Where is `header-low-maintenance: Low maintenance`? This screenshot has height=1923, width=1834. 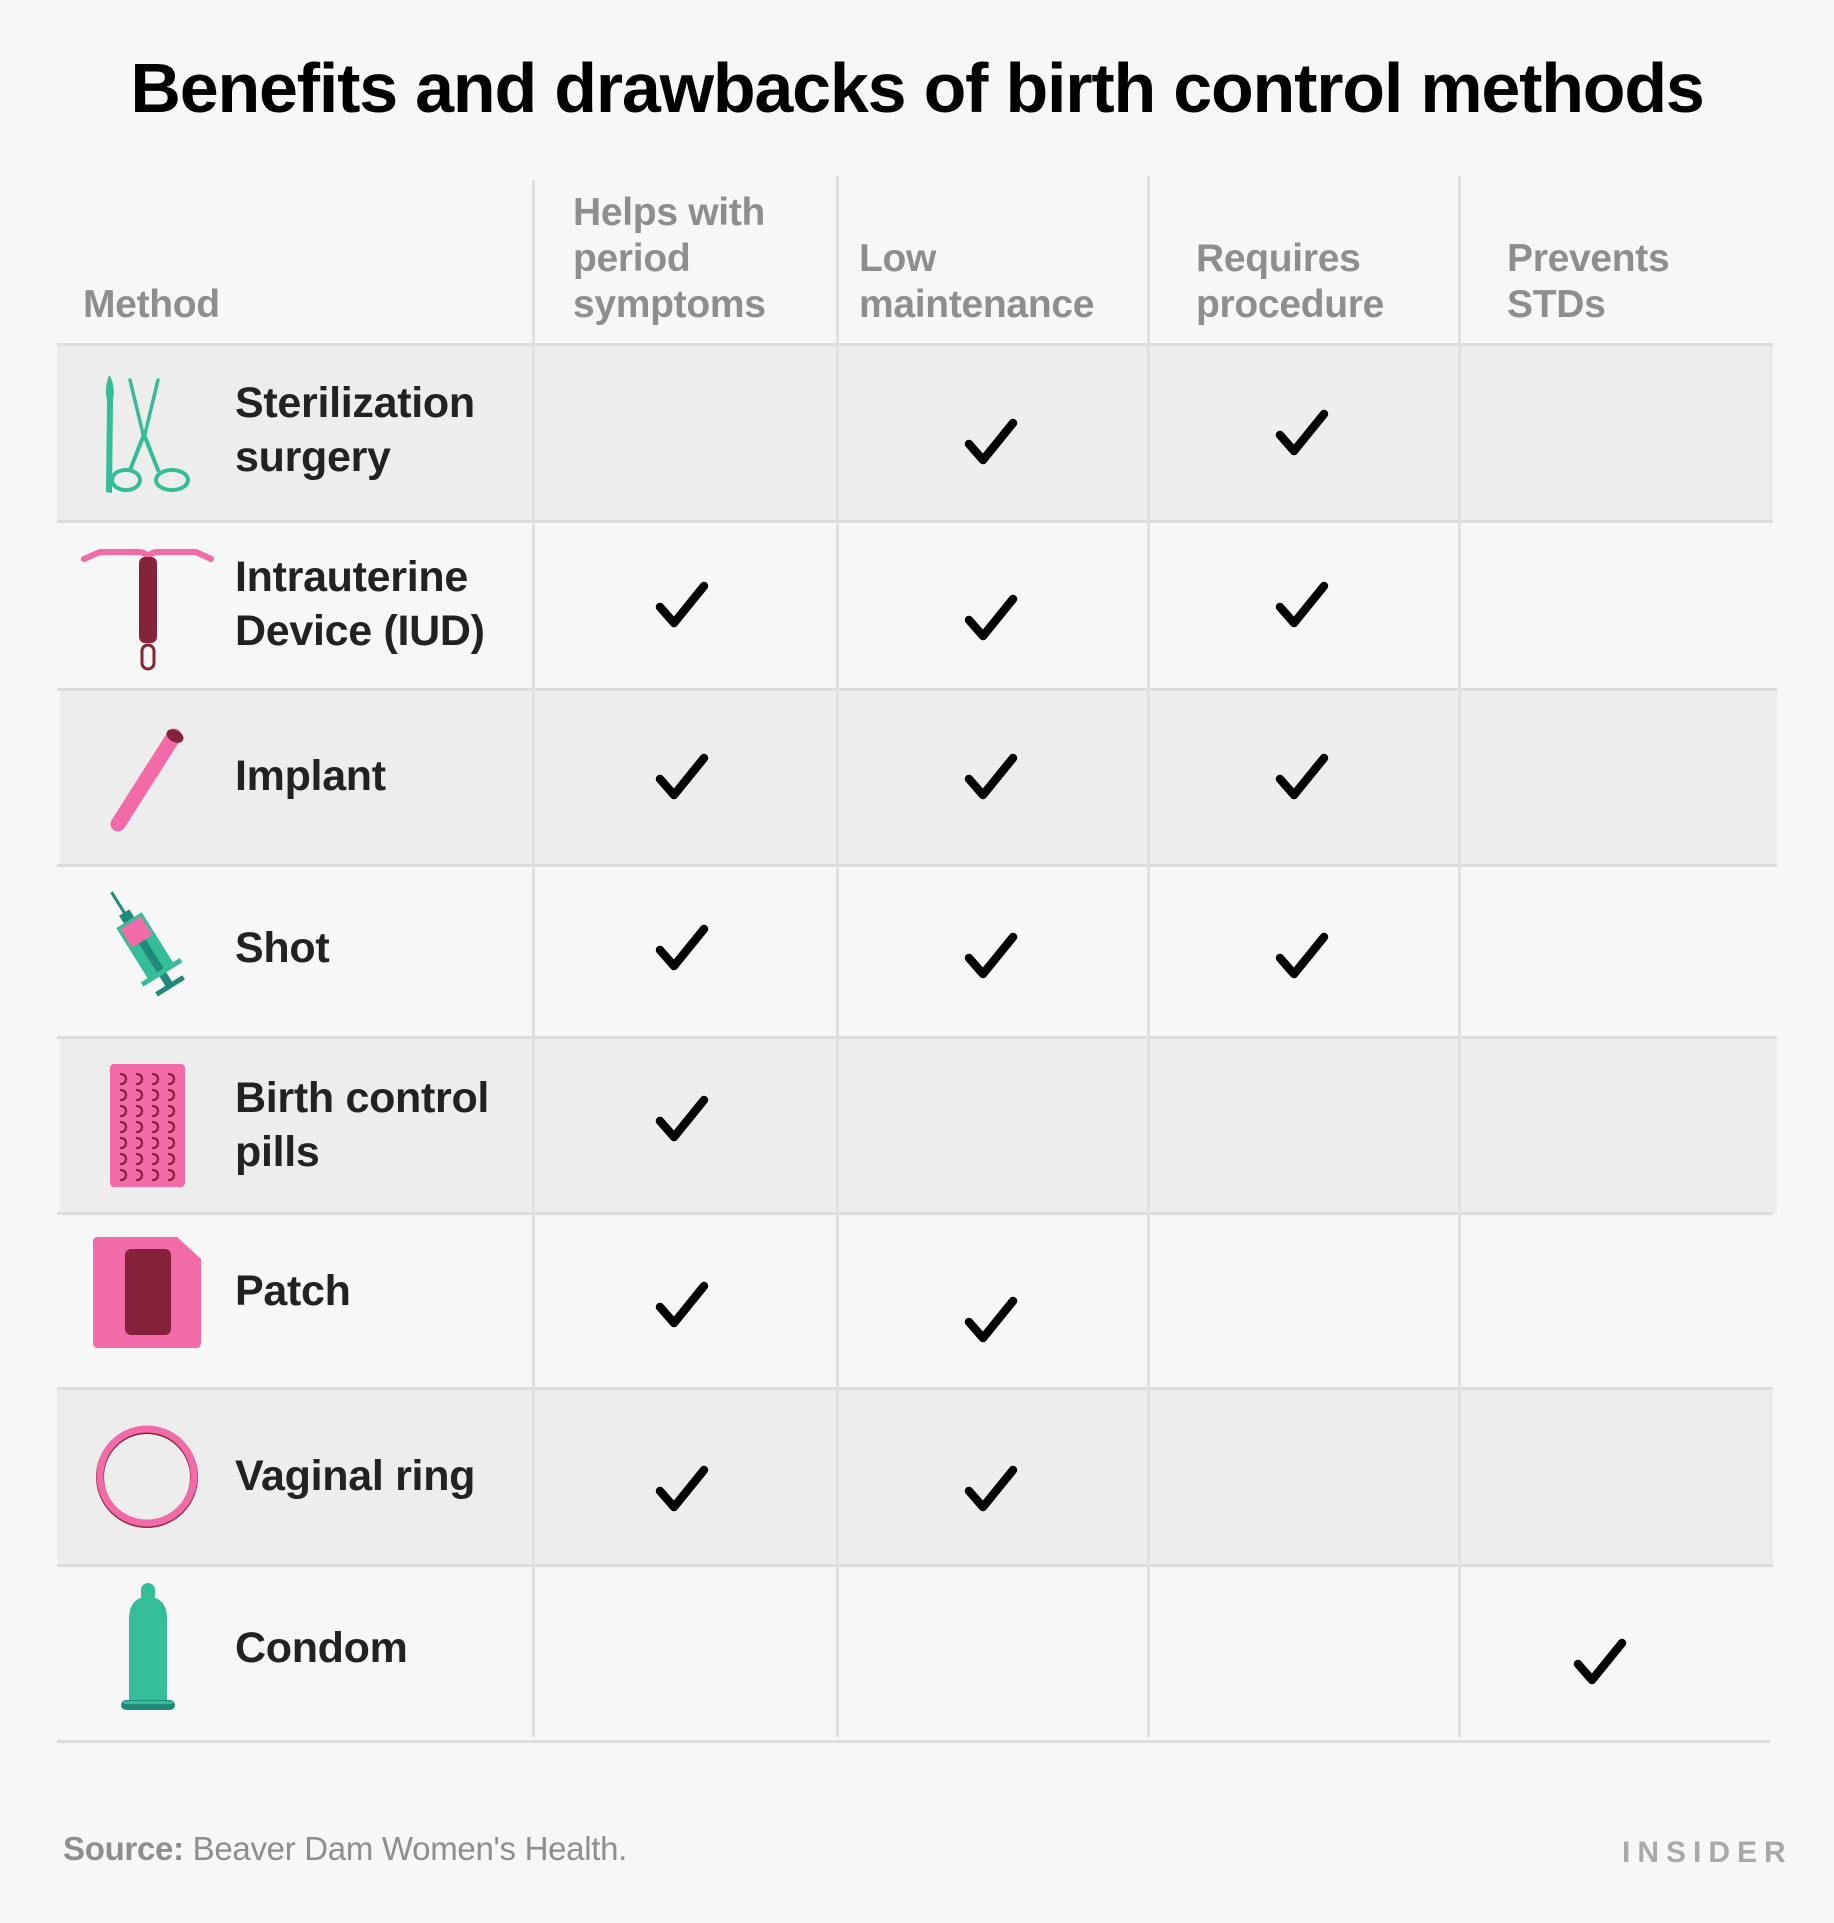
header-low-maintenance: Low maintenance is located at coordinates (977, 281).